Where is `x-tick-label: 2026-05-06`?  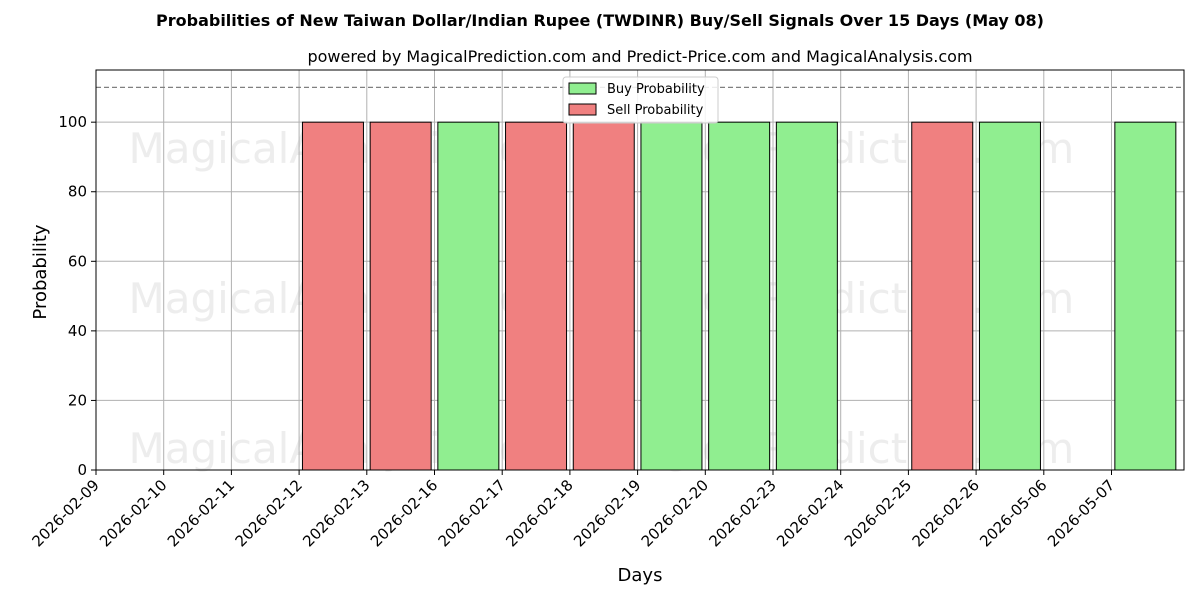
x-tick-label: 2026-05-06 is located at coordinates (1013, 513).